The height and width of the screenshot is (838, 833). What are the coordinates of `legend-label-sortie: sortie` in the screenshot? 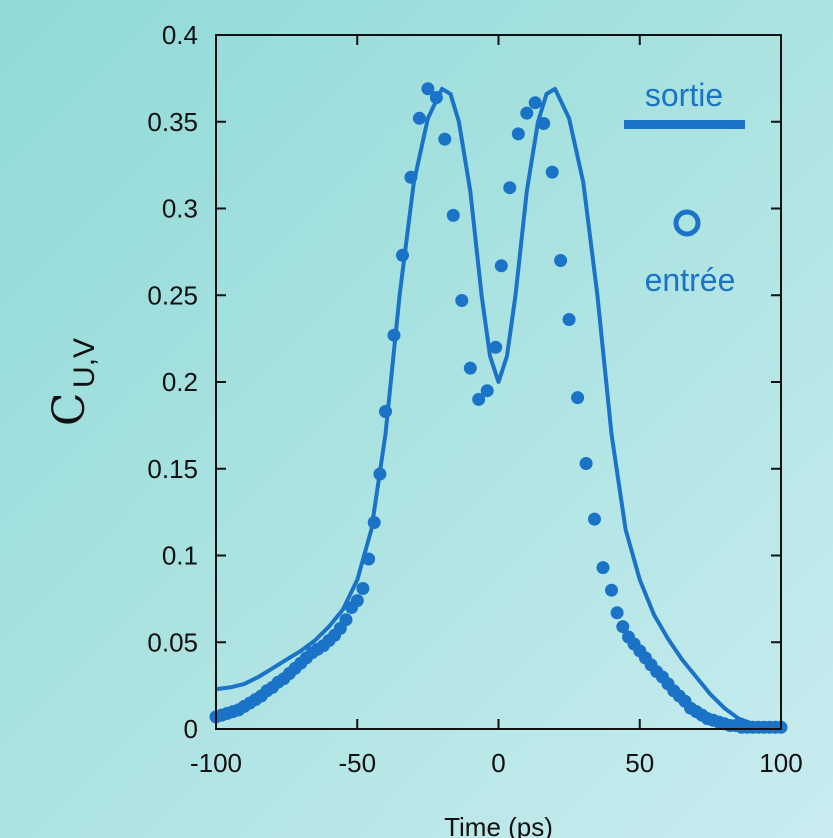 It's located at (684, 95).